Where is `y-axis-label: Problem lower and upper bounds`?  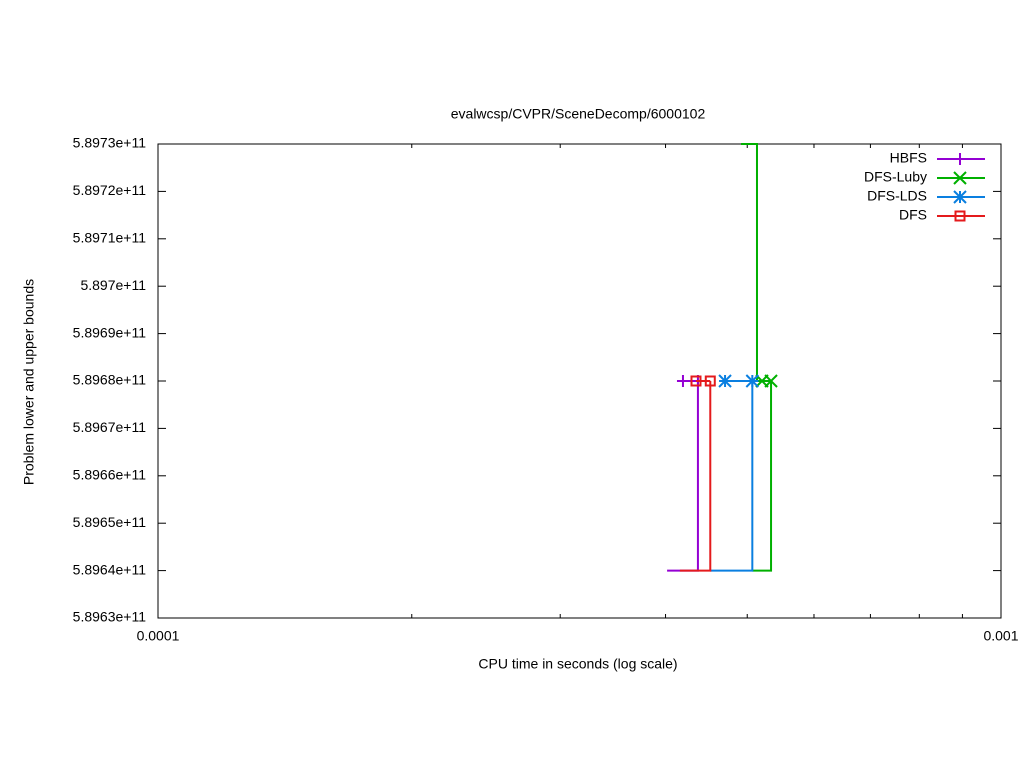
y-axis-label: Problem lower and upper bounds is located at coordinates (29, 382).